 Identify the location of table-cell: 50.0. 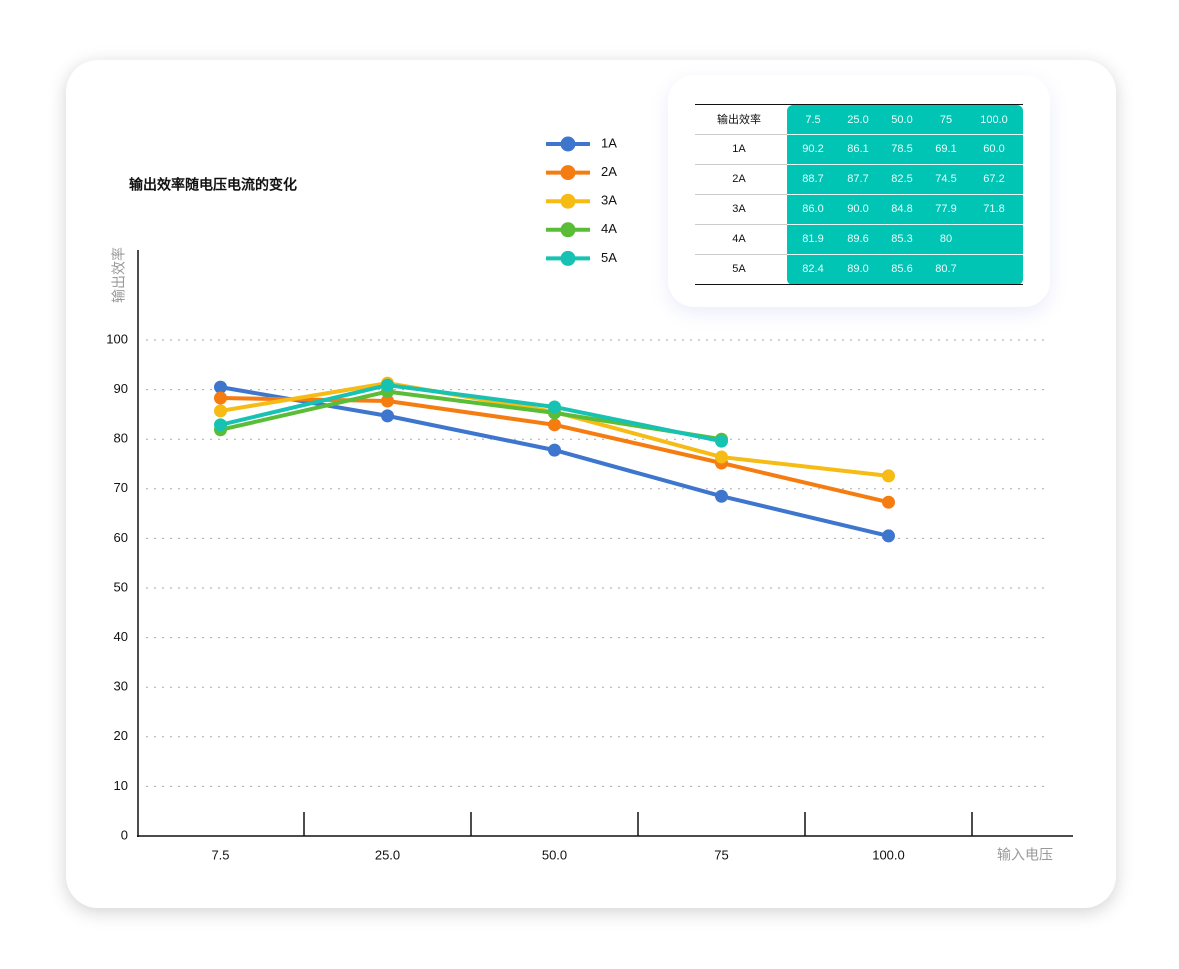
(902, 120).